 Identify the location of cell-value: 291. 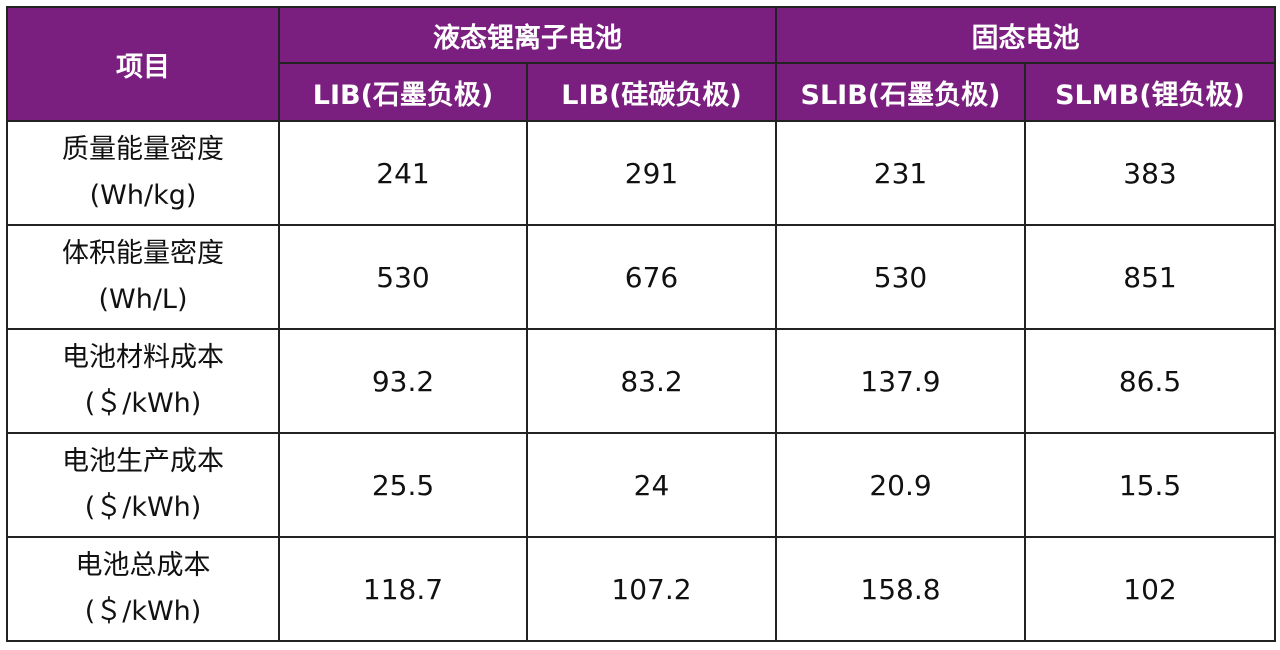
(651, 173).